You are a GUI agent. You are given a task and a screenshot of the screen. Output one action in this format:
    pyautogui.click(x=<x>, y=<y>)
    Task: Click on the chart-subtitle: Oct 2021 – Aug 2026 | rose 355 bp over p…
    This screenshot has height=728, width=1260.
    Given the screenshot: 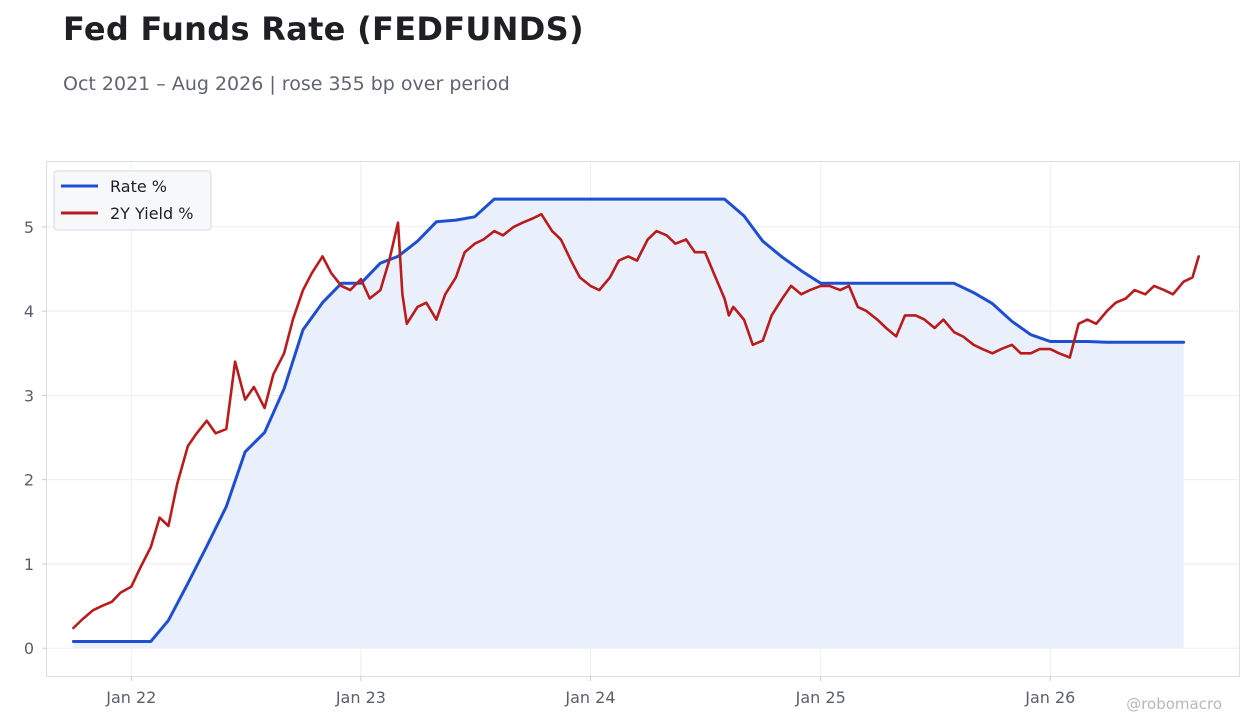 What is the action you would take?
    pyautogui.click(x=286, y=84)
    